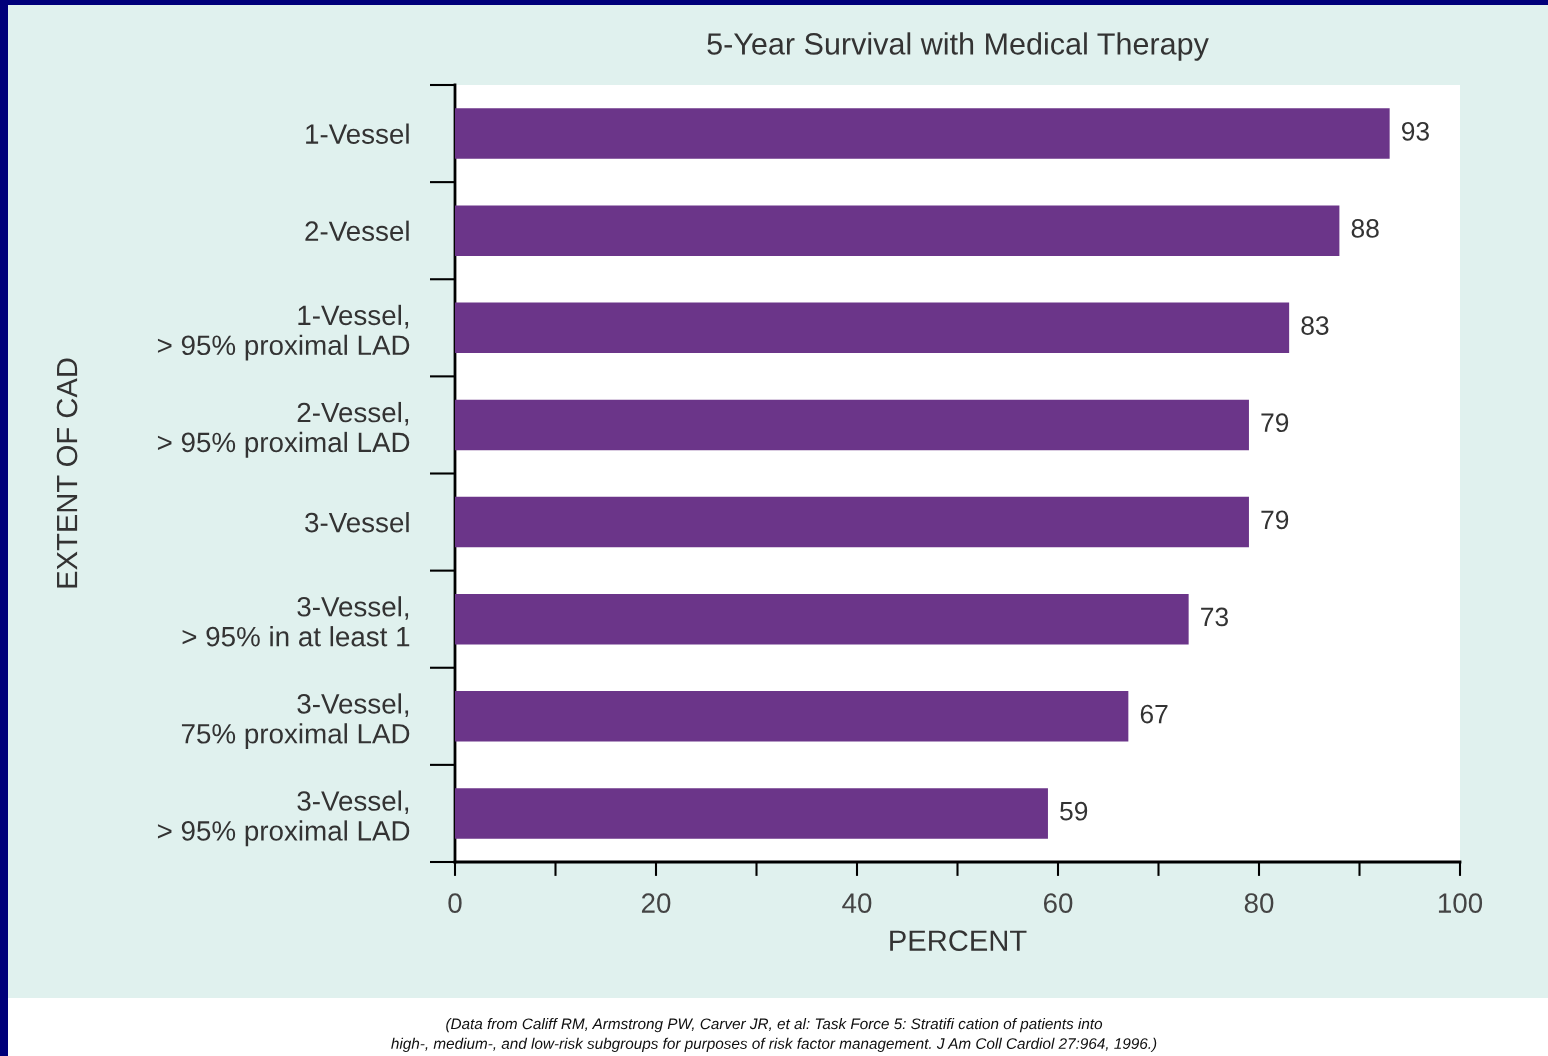 Image resolution: width=1548 pixels, height=1056 pixels. What do you see at coordinates (857, 903) in the screenshot?
I see `x-tick-label: 40` at bounding box center [857, 903].